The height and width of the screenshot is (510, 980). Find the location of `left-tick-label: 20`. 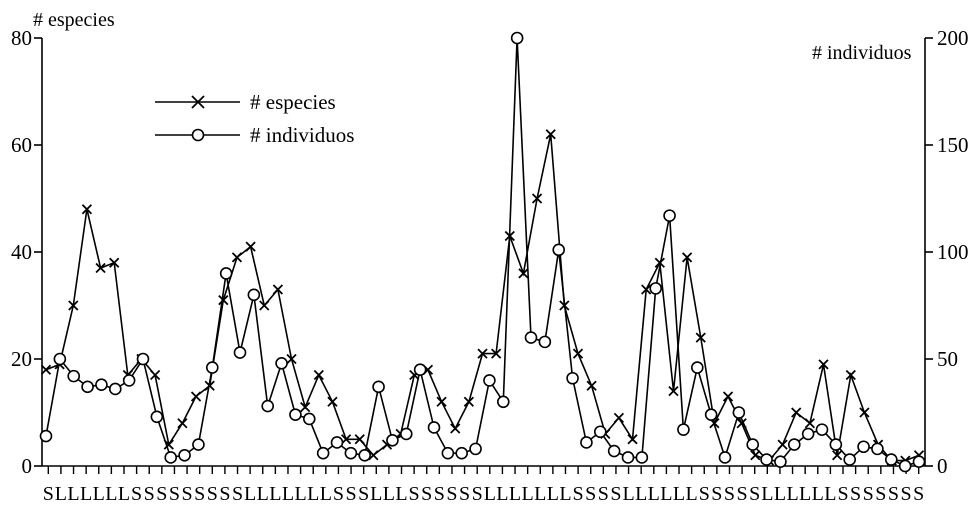

left-tick-label: 20 is located at coordinates (21, 359).